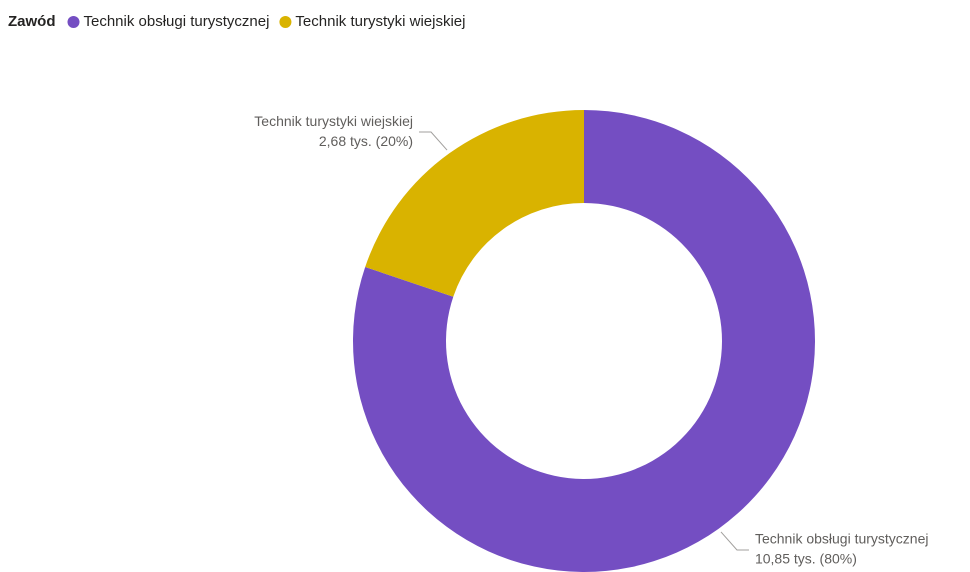  Describe the element at coordinates (32, 21) in the screenshot. I see `legend-title: Zawód` at that location.